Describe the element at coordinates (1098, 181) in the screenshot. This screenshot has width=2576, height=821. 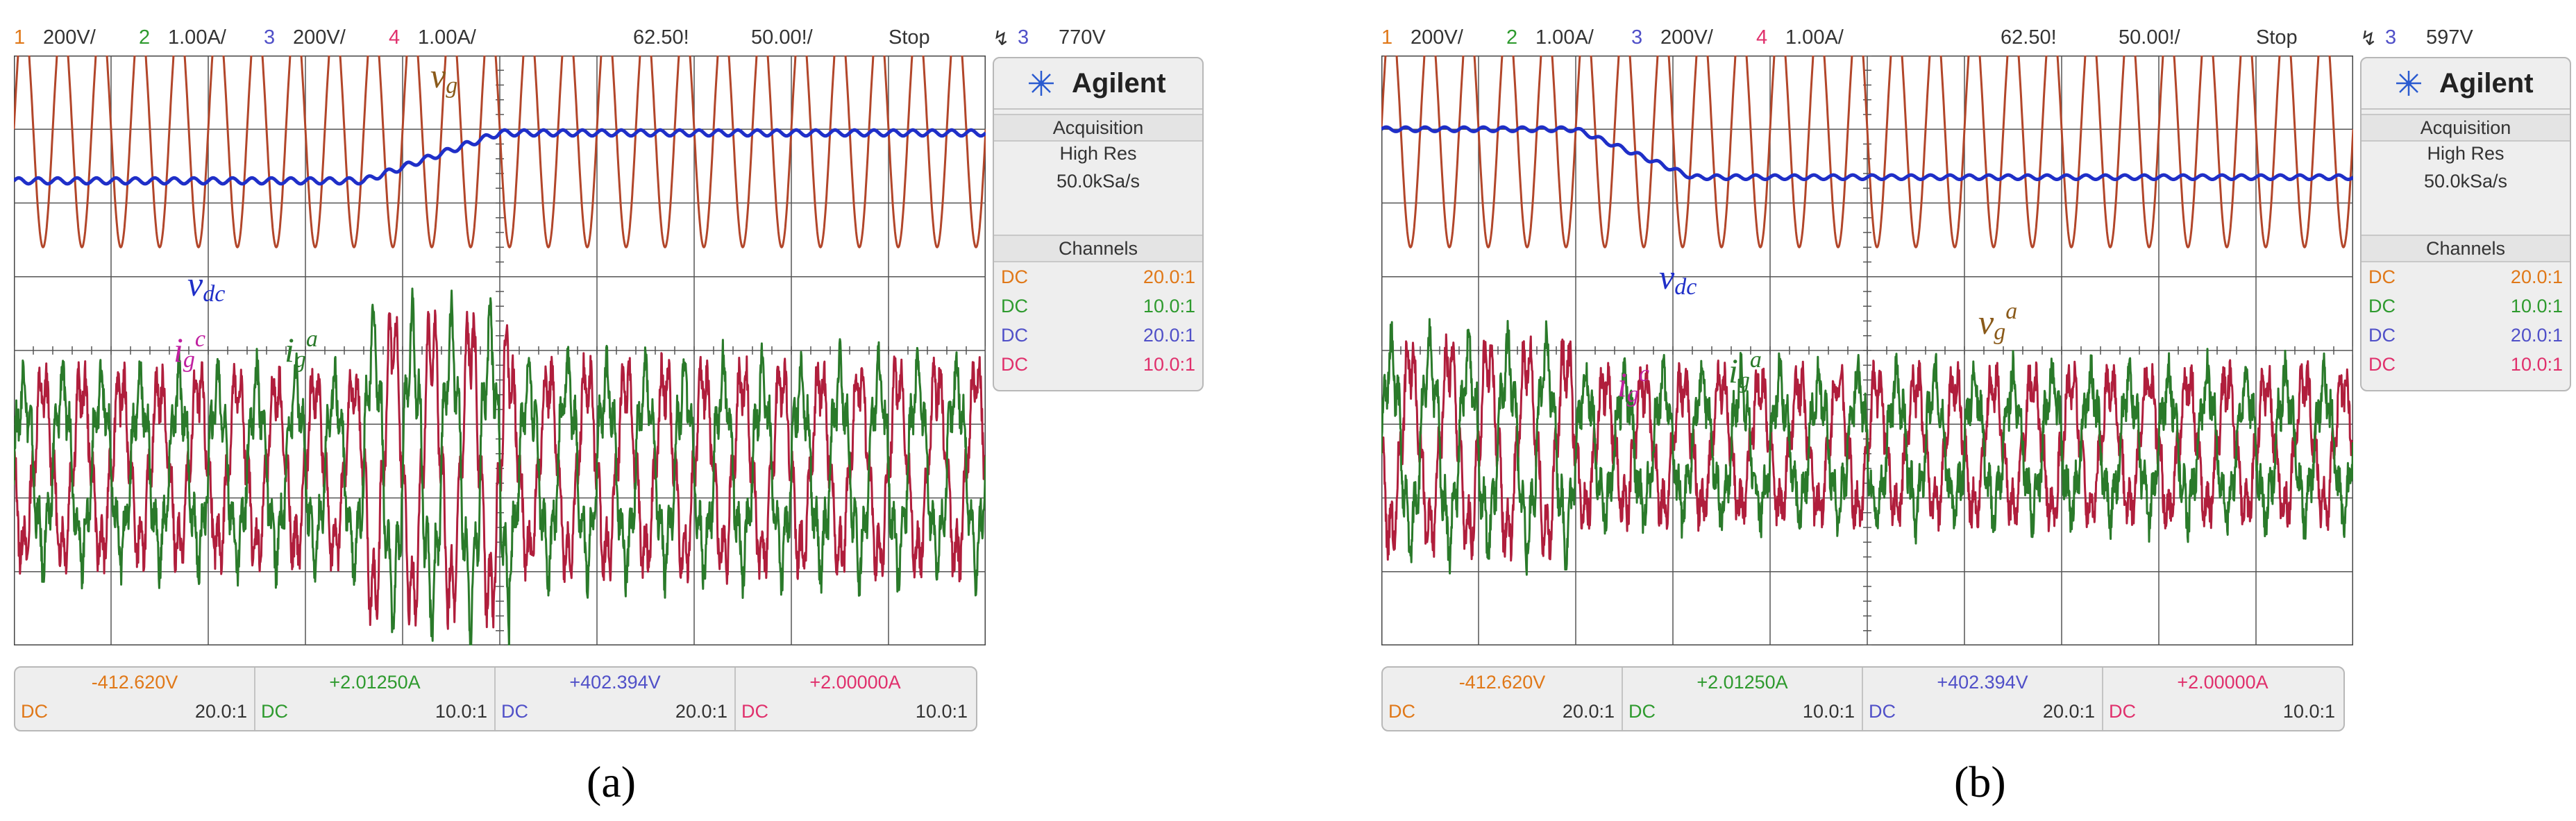
I see `sample-rate: 50.0kSa/s` at that location.